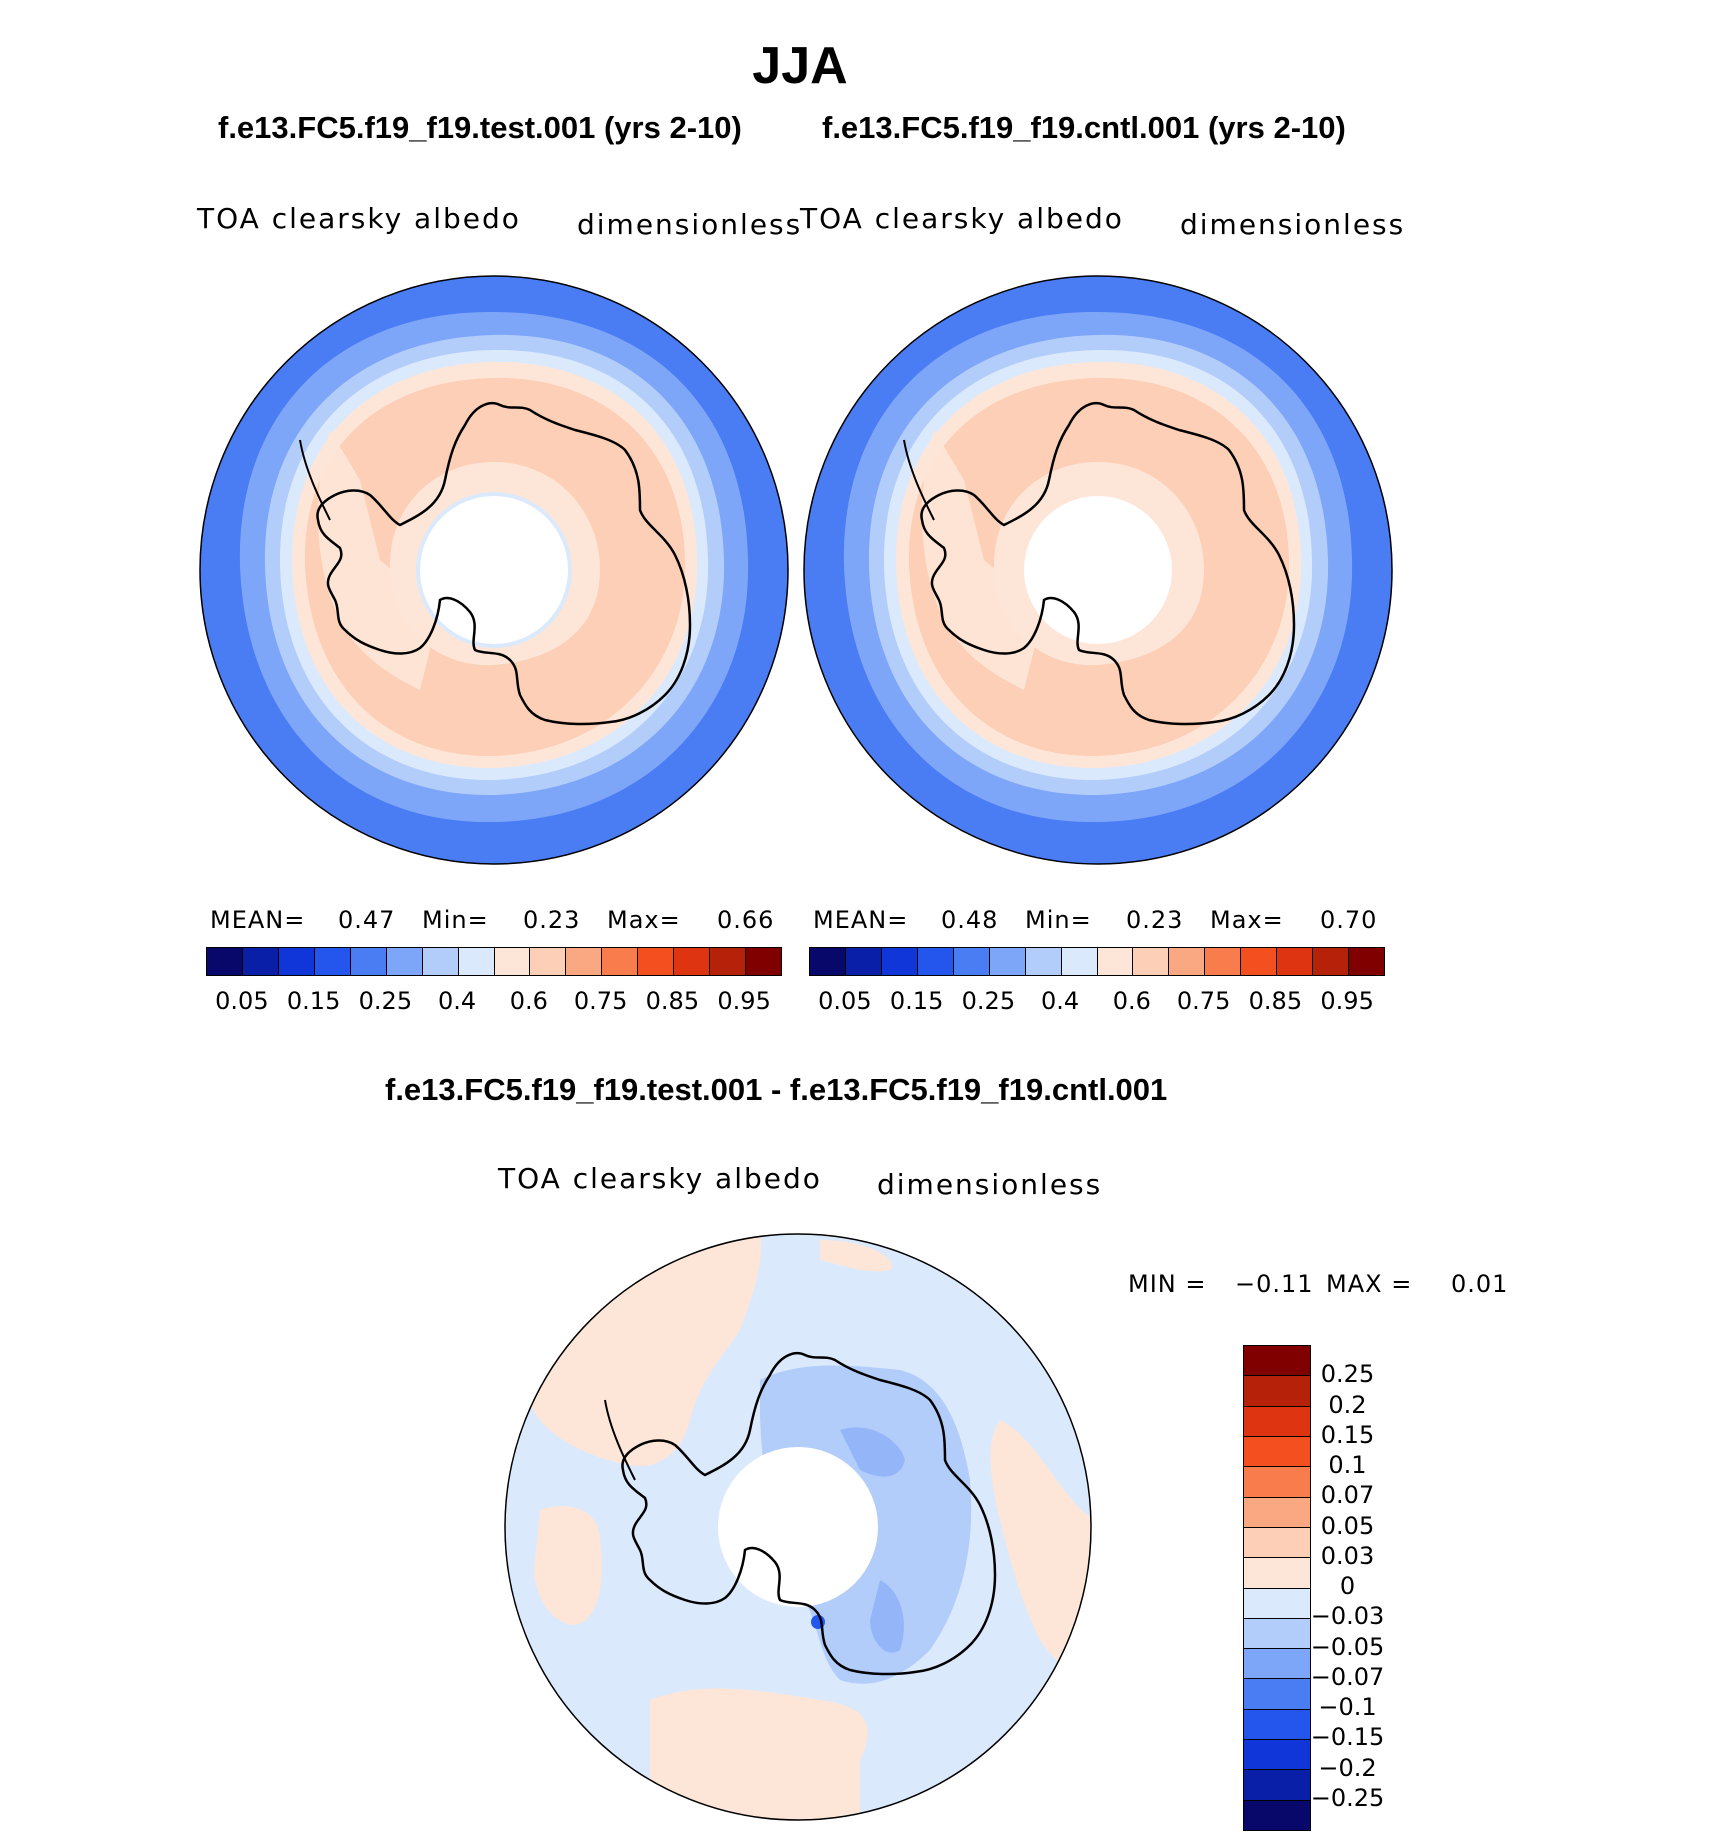  I want to click on panel1-variable-label: TOA clearsky albedo, so click(359, 218).